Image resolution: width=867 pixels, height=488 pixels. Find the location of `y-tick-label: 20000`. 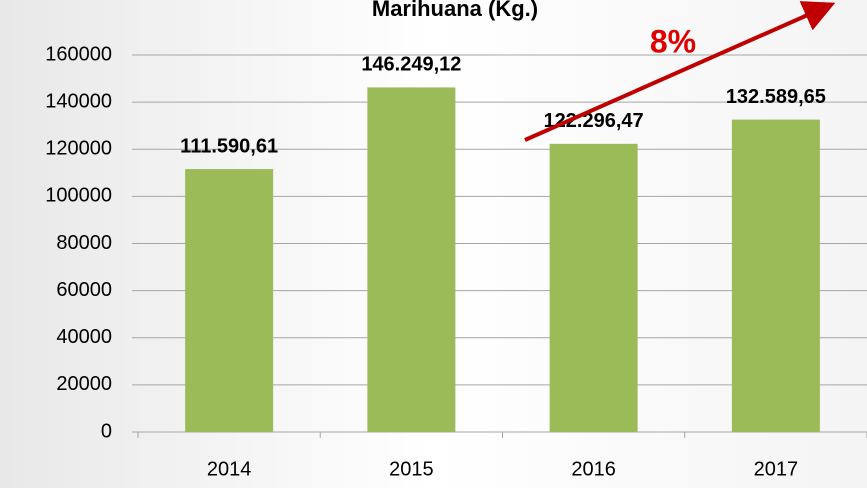

y-tick-label: 20000 is located at coordinates (84, 384).